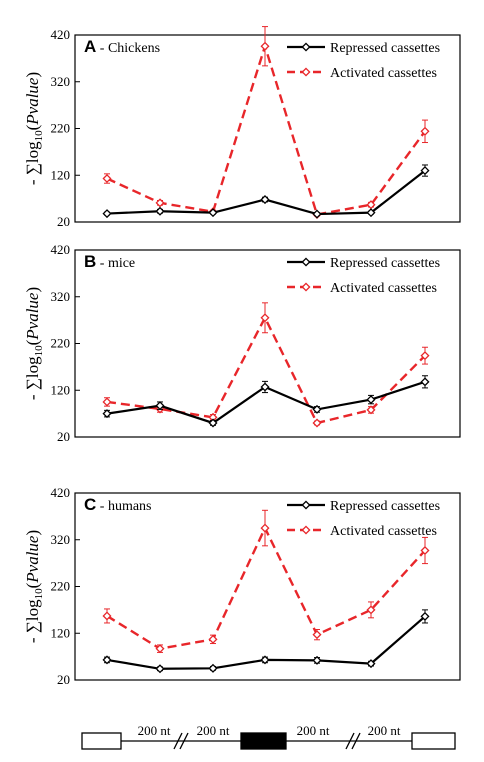 The height and width of the screenshot is (762, 484). I want to click on panel-title: A - Chickens, so click(122, 46).